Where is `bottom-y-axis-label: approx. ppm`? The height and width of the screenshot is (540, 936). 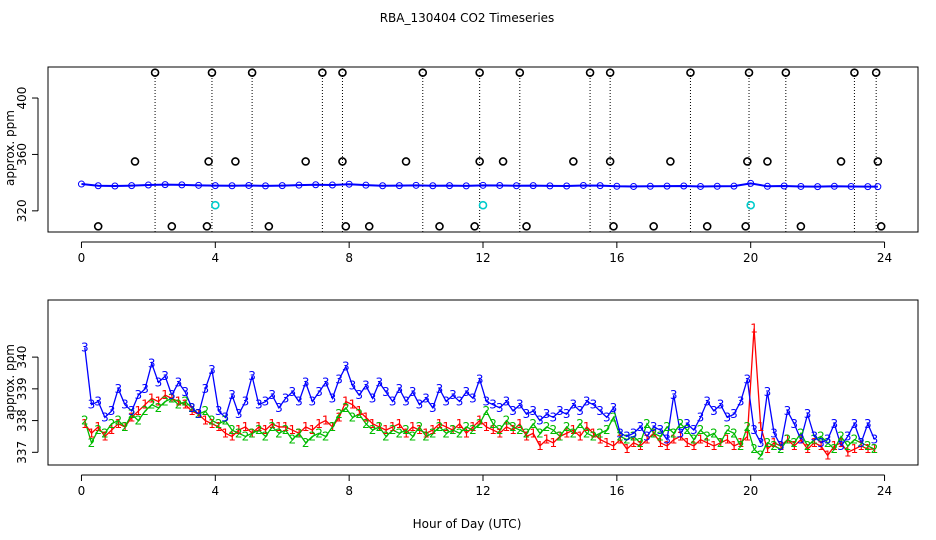
bottom-y-axis-label: approx. ppm is located at coordinates (10, 382).